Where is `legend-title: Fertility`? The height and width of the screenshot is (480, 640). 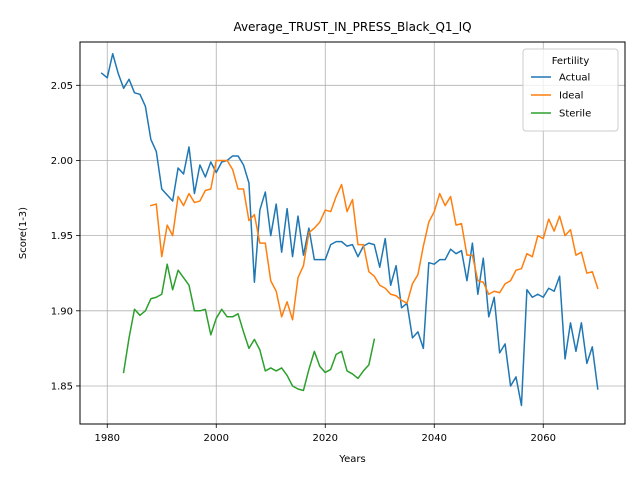 legend-title: Fertility is located at coordinates (571, 61).